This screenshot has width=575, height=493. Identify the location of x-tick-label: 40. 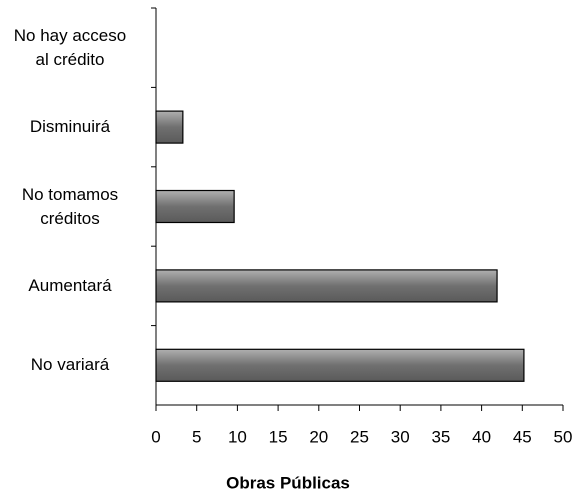
(481, 436).